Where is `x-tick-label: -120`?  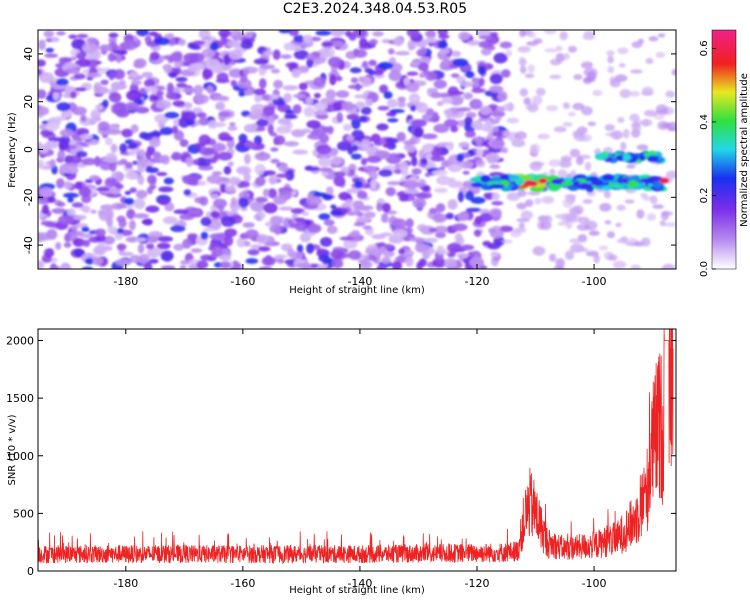 x-tick-label: -120 is located at coordinates (477, 583).